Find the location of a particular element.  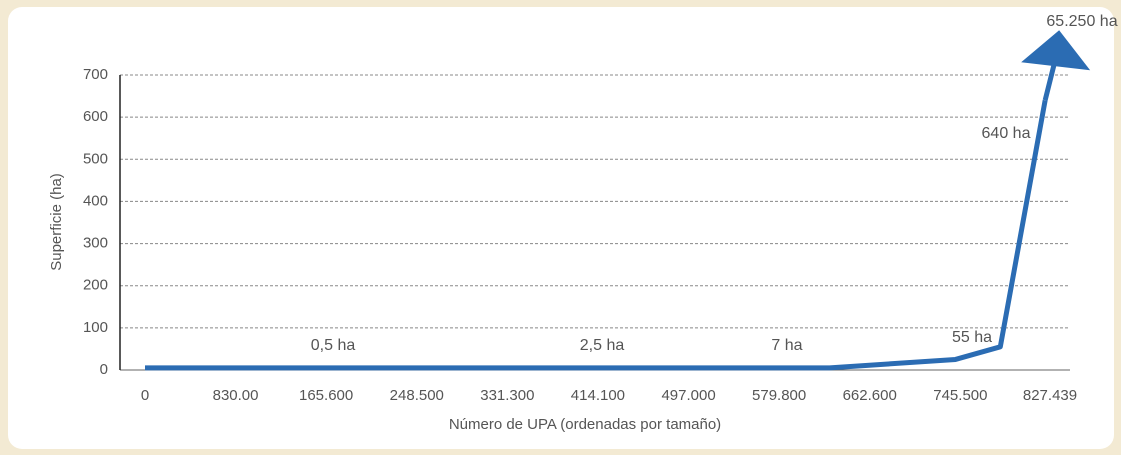

y-axis-label: Superficie (ha) is located at coordinates (56, 222).